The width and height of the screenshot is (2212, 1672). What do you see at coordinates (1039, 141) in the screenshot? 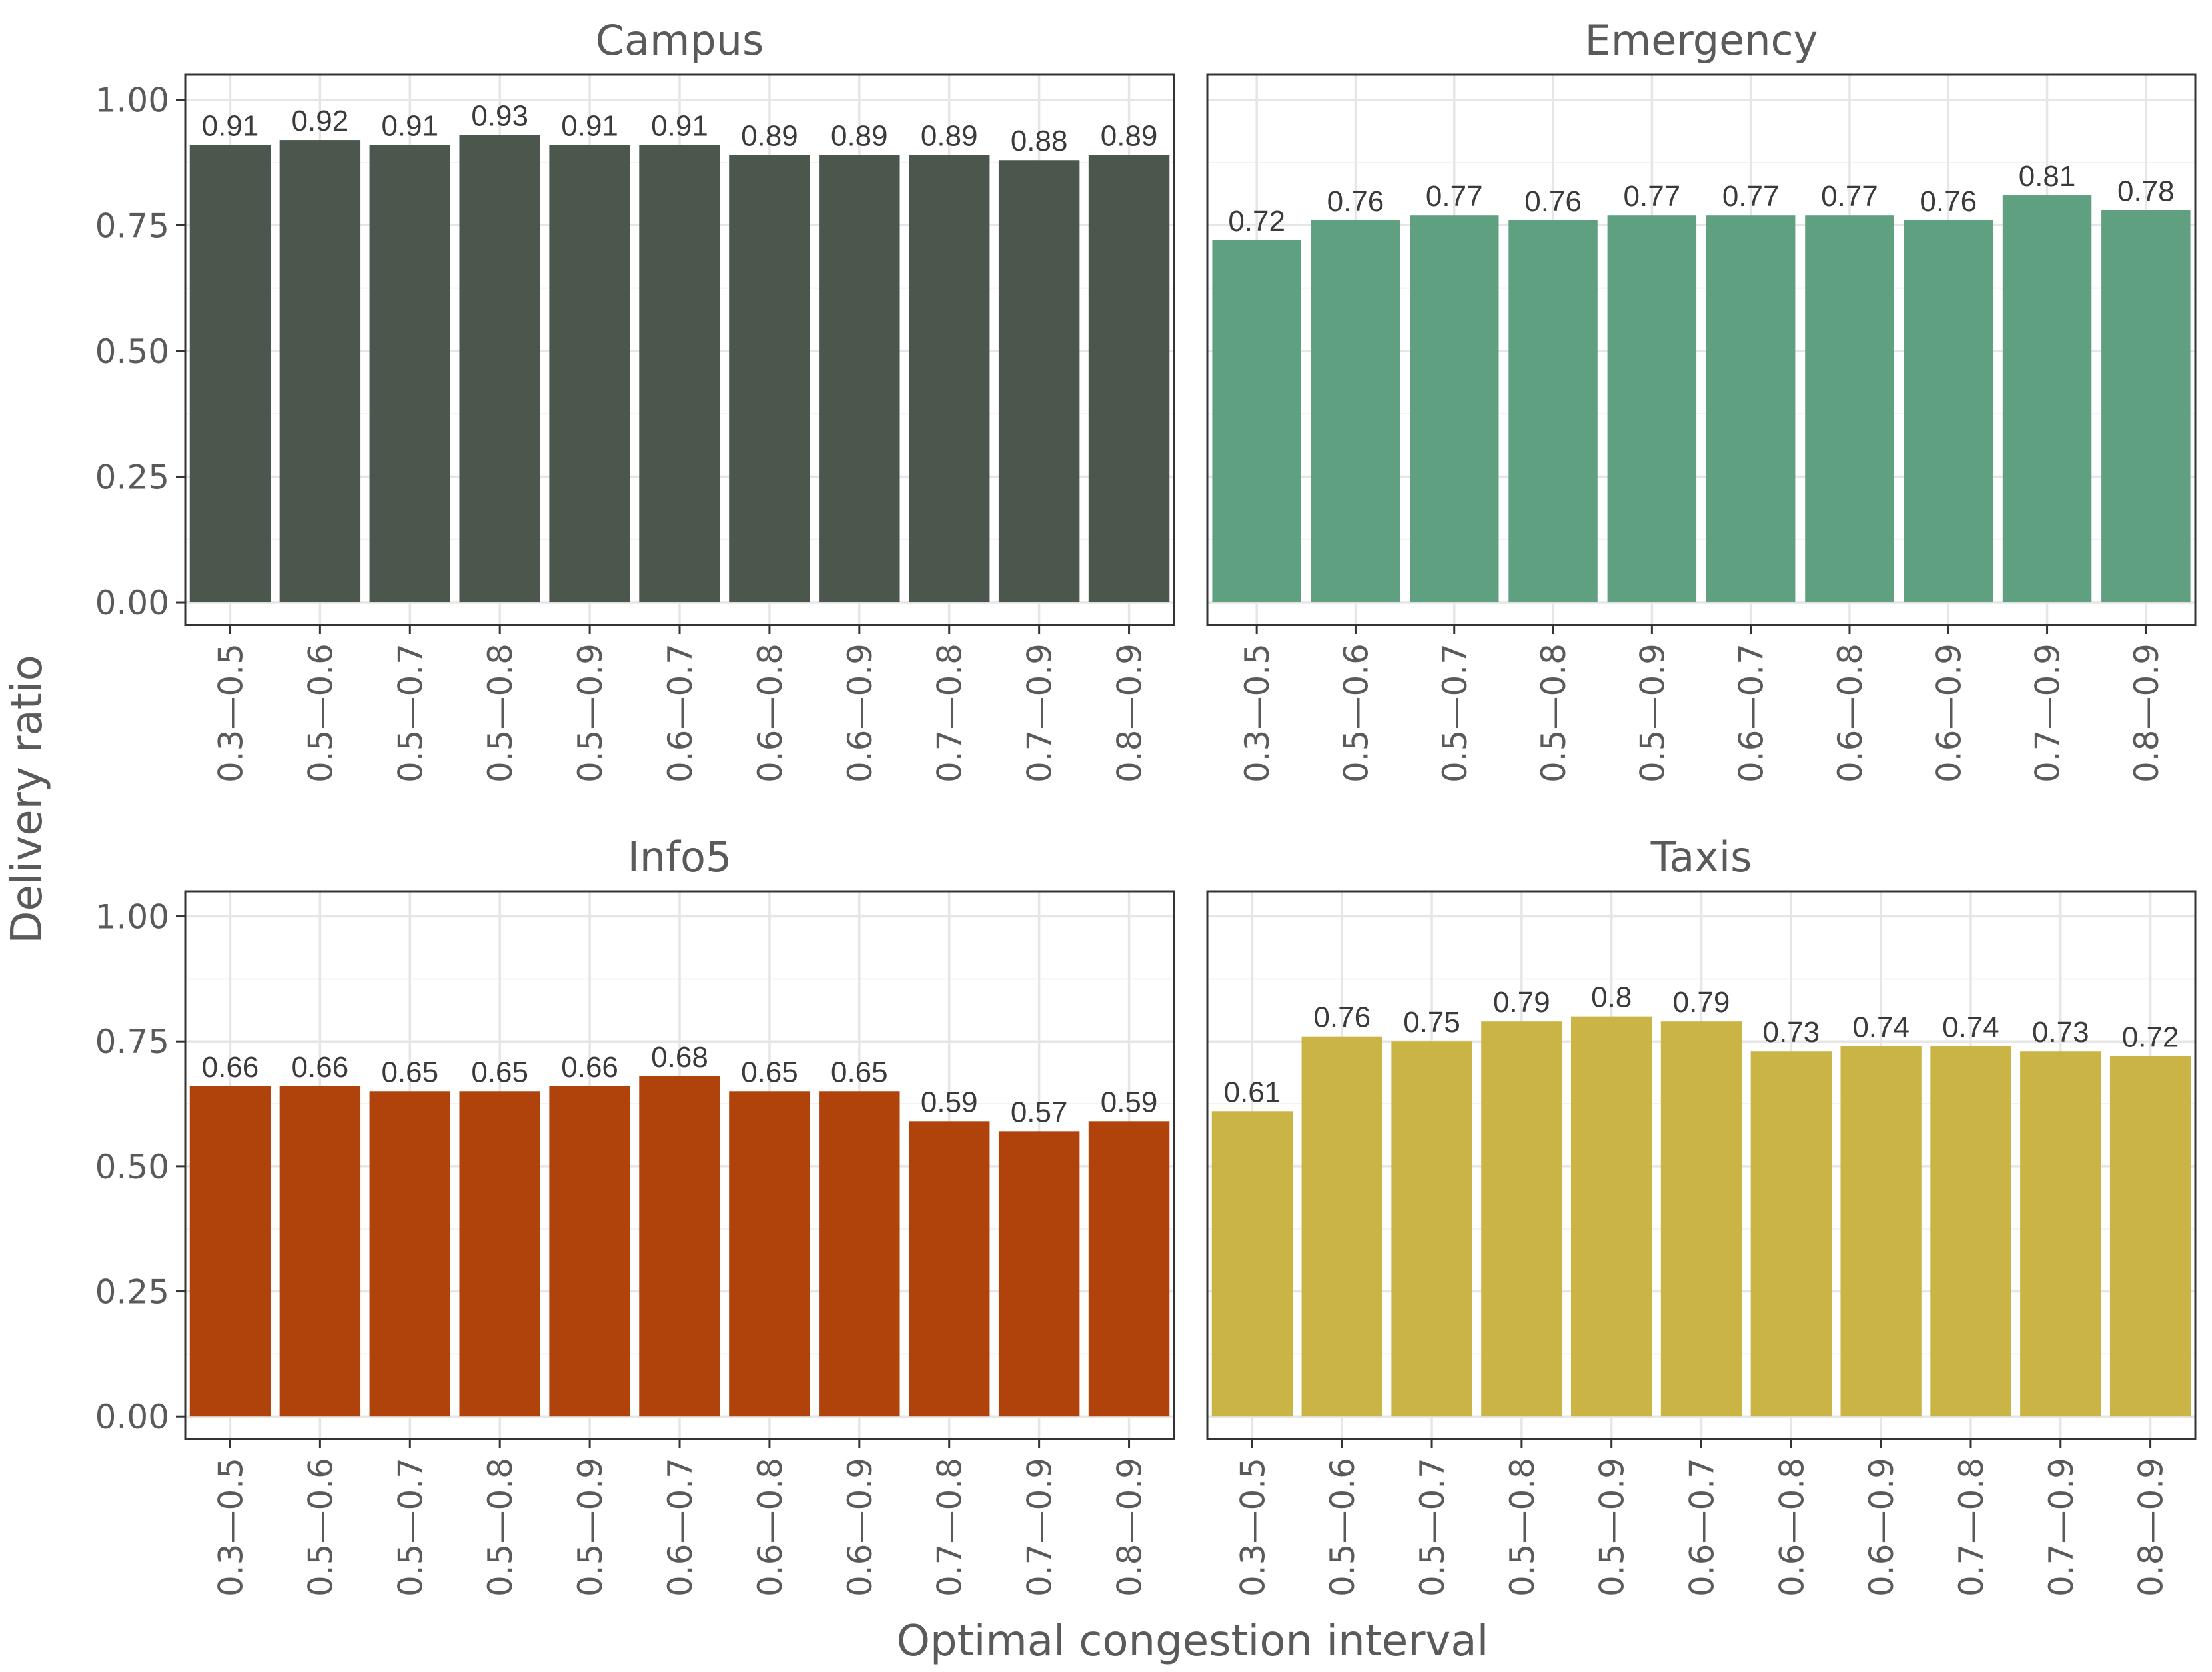
I see `bar-value-label: 0.88` at bounding box center [1039, 141].